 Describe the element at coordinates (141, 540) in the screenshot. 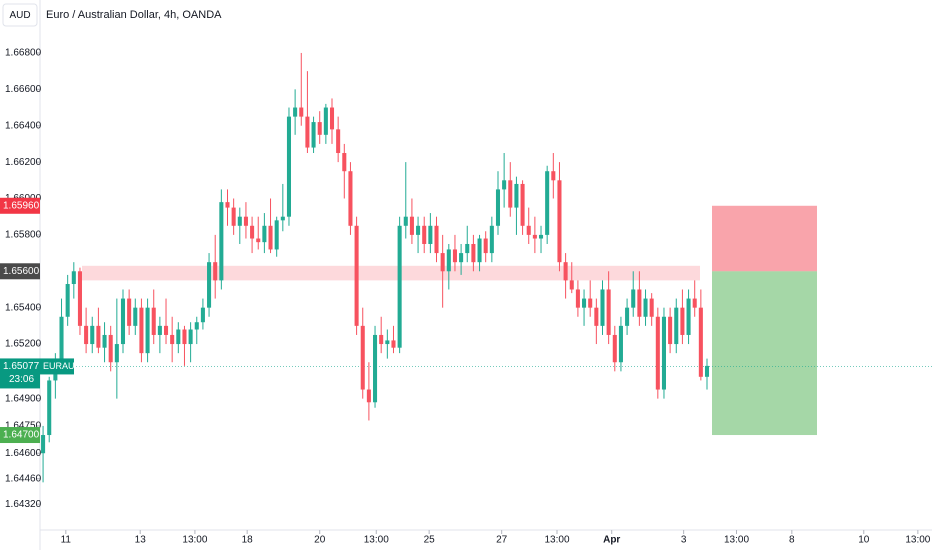

I see `x-tick-label: 13` at that location.